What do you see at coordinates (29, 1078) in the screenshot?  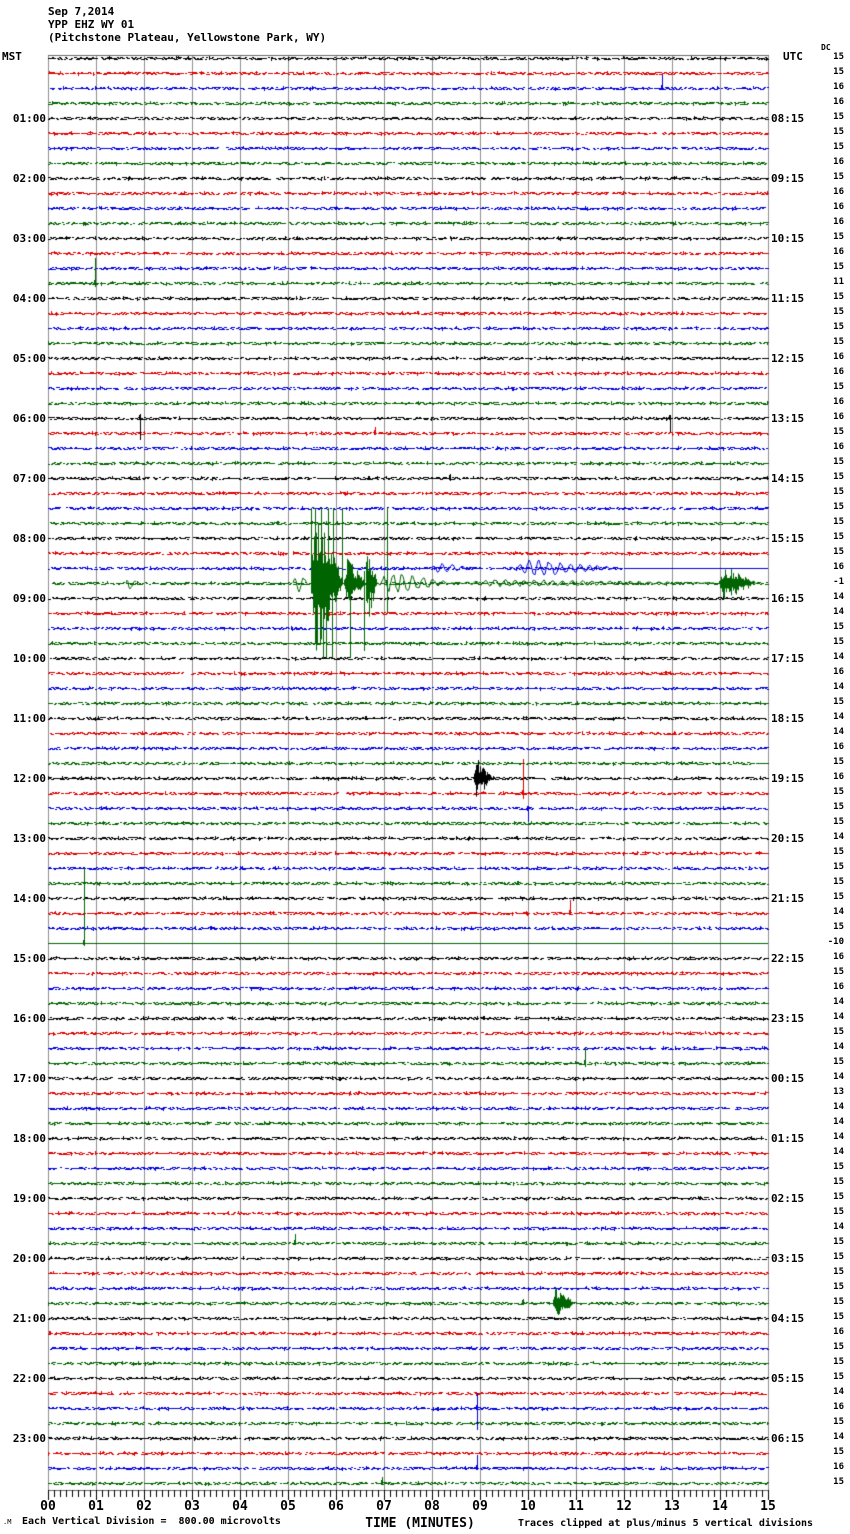 I see `mst-time-label: 17:00` at bounding box center [29, 1078].